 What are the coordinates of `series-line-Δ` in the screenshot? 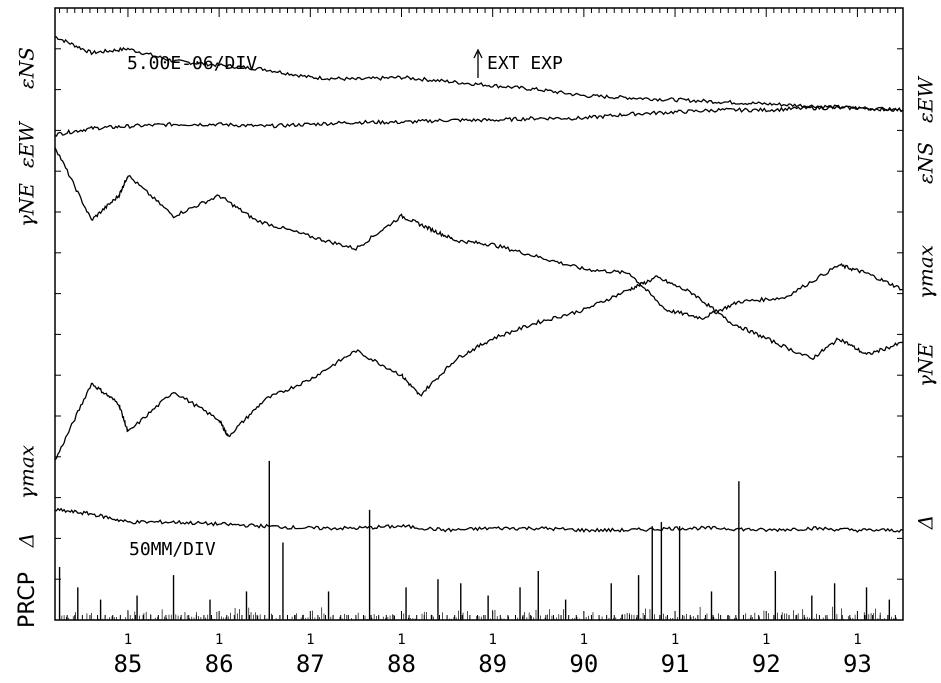 It's located at (479, 520).